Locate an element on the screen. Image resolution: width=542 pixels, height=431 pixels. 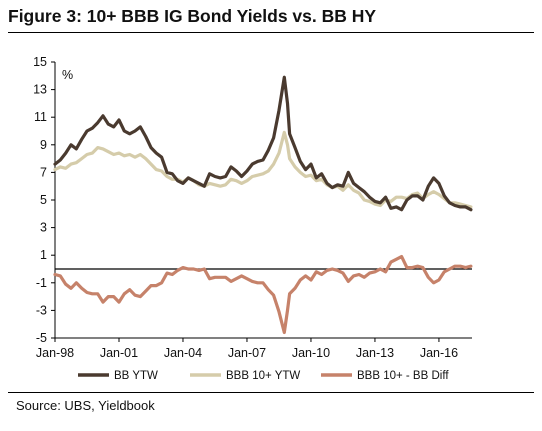
x-tick-label: Jan-98 is located at coordinates (55, 353).